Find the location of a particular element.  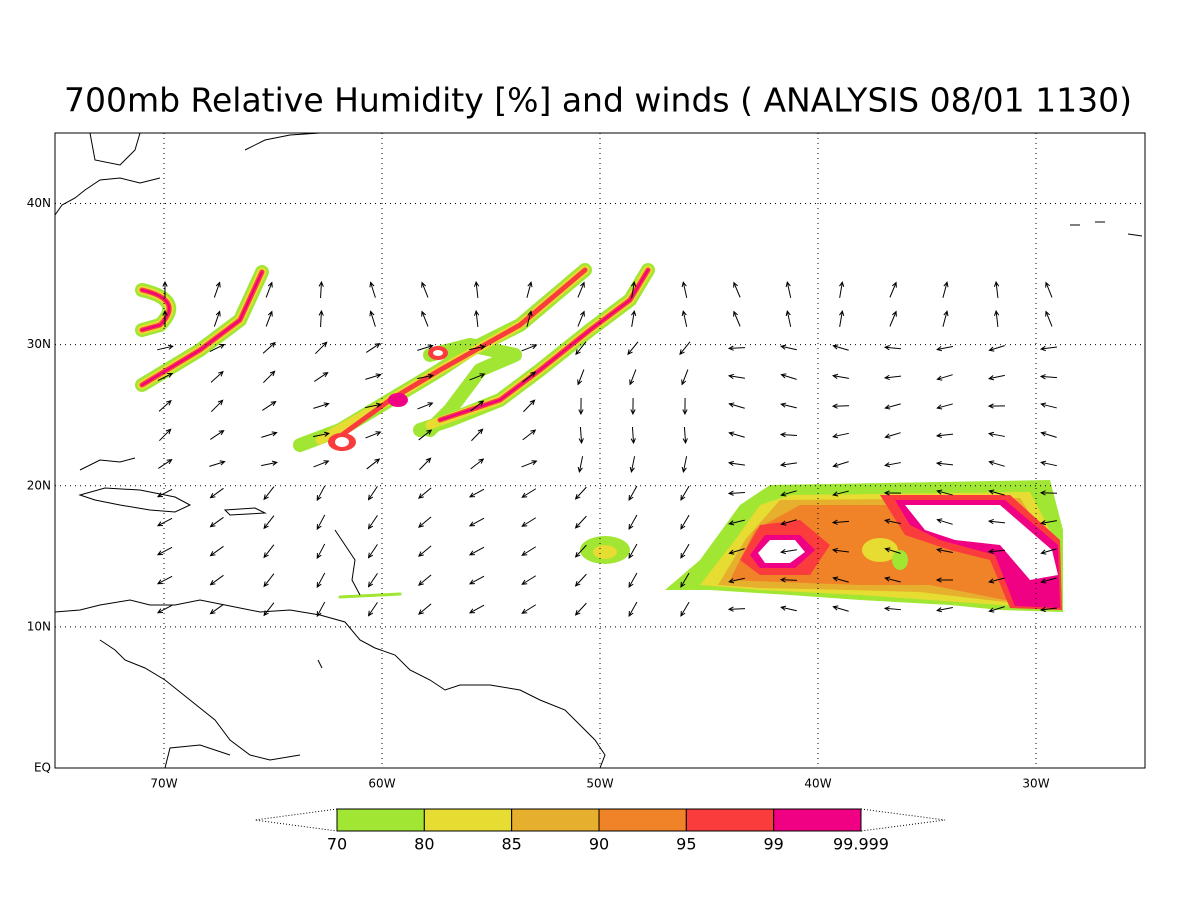

colorbar-label: 99.999 is located at coordinates (861, 844).